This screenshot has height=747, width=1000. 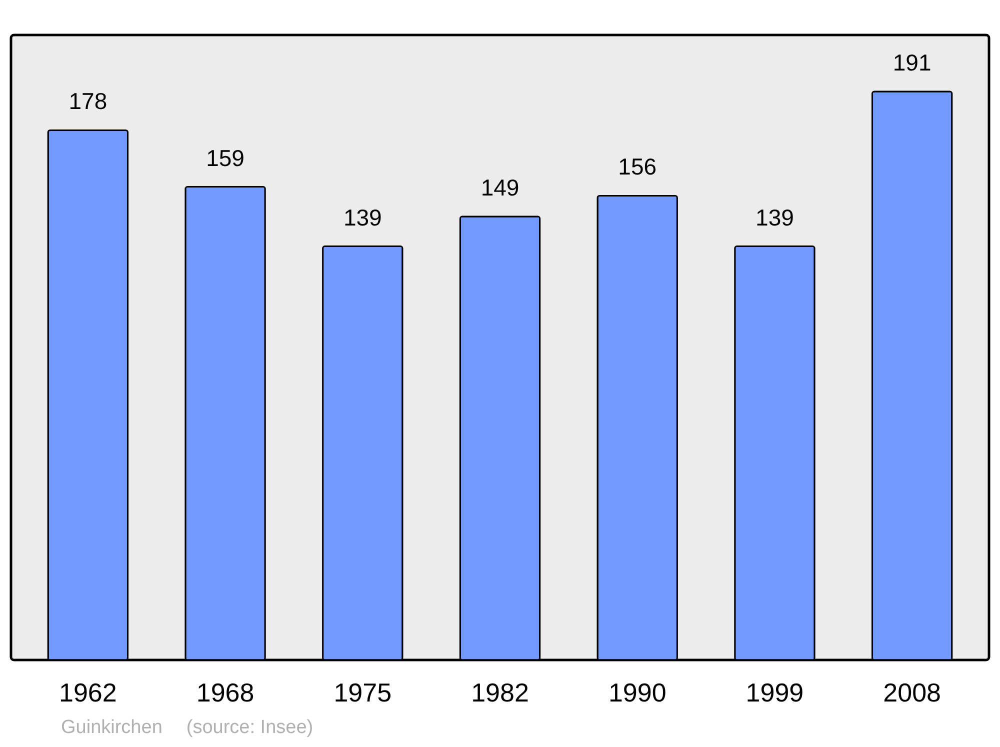 I want to click on x-tick-label: 1982, so click(x=500, y=693).